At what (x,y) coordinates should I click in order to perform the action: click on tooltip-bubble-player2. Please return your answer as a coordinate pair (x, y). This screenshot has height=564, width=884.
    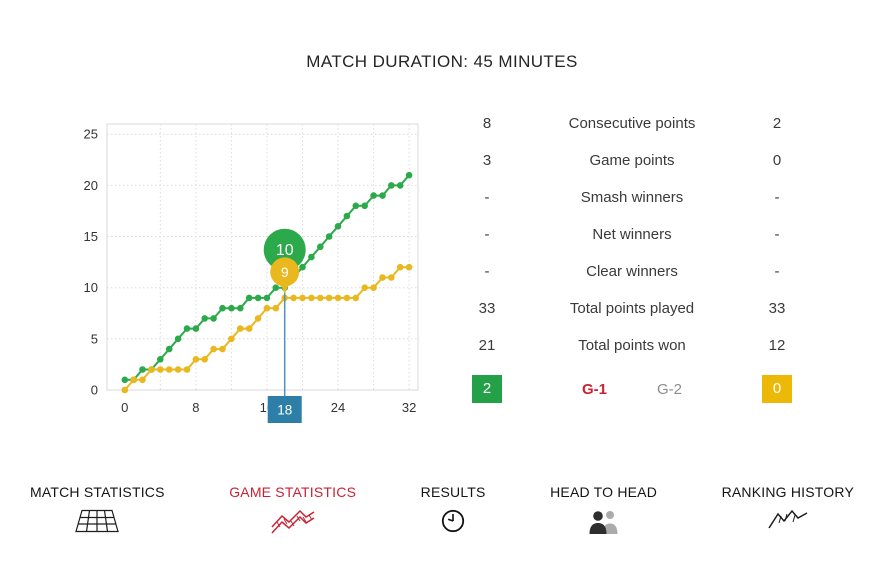
    Looking at the image, I should click on (285, 272).